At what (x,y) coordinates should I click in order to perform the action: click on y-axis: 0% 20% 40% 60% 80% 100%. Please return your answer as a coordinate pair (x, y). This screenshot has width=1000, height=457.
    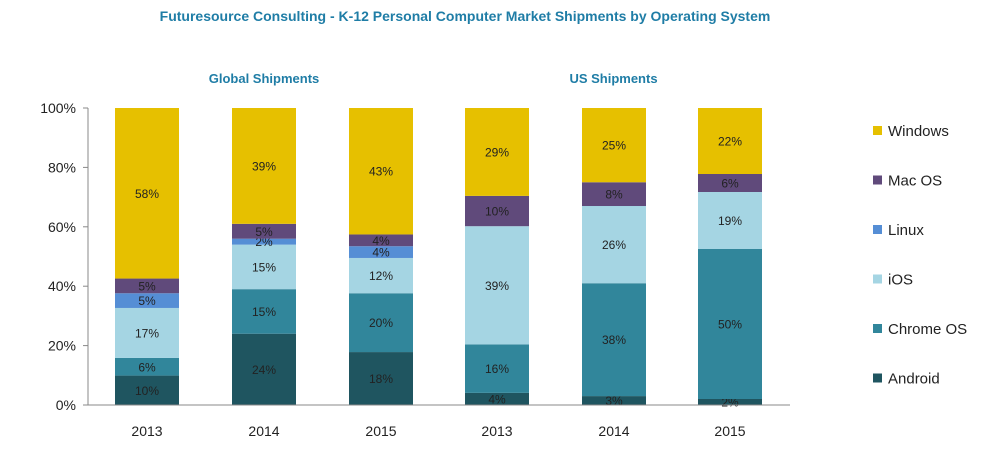
    Looking at the image, I should click on (64, 256).